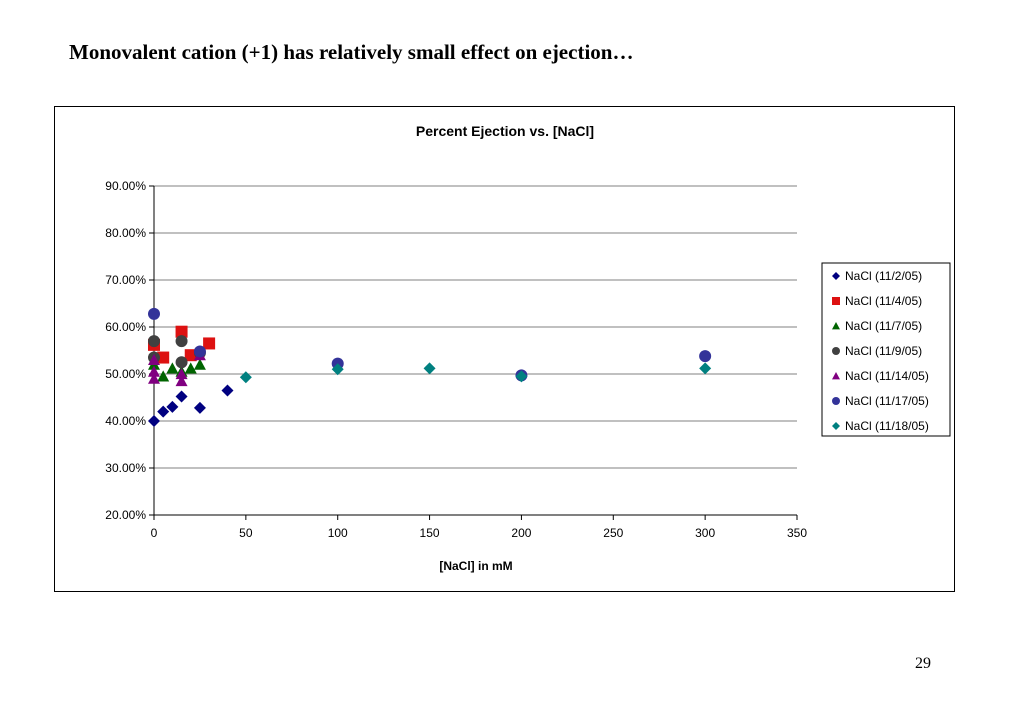 This screenshot has height=708, width=1023. Describe the element at coordinates (475, 566) in the screenshot. I see `x-axis-label: [NaCl] in mM` at that location.